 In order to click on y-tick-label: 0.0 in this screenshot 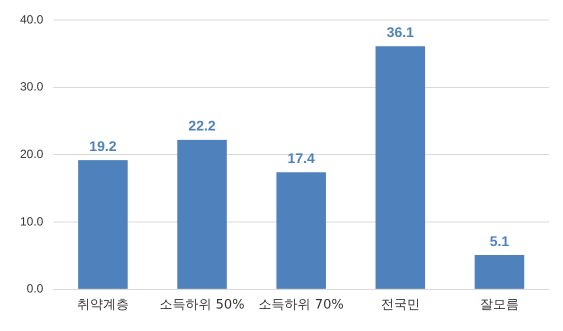, I will do `click(35, 289)`.